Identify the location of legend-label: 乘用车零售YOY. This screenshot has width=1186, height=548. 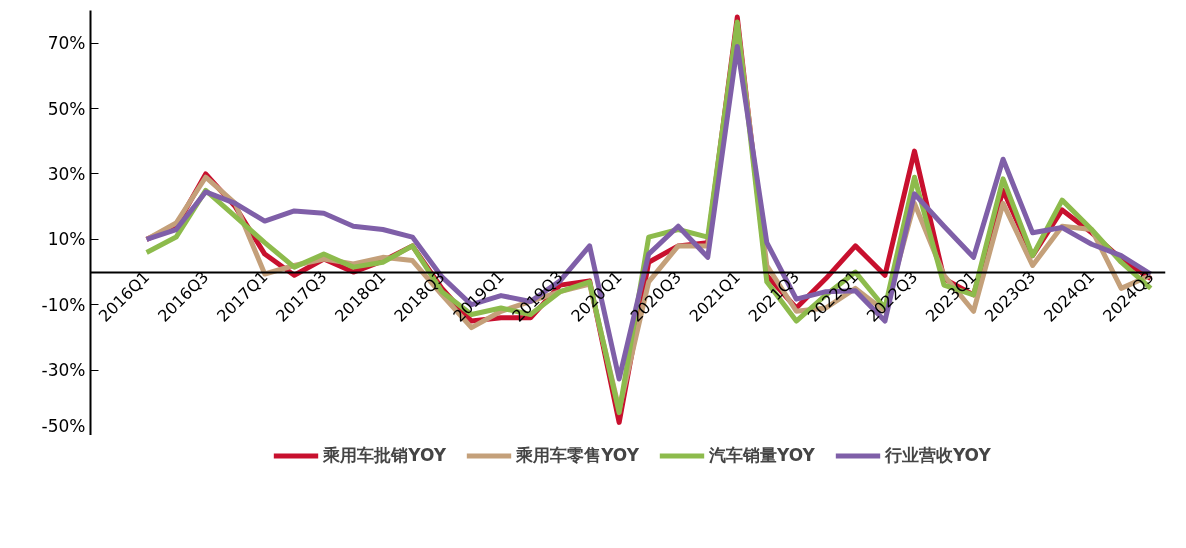
(577, 455).